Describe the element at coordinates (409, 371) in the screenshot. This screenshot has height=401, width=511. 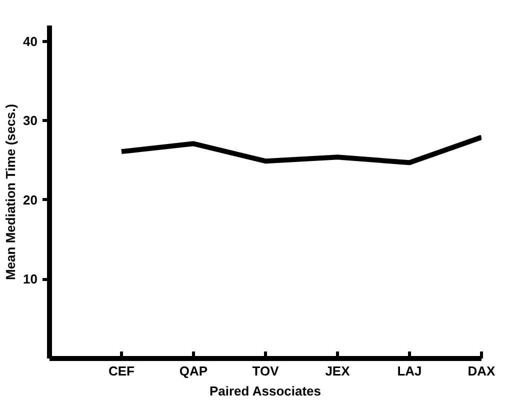
I see `x-tick-label: LAJ` at that location.